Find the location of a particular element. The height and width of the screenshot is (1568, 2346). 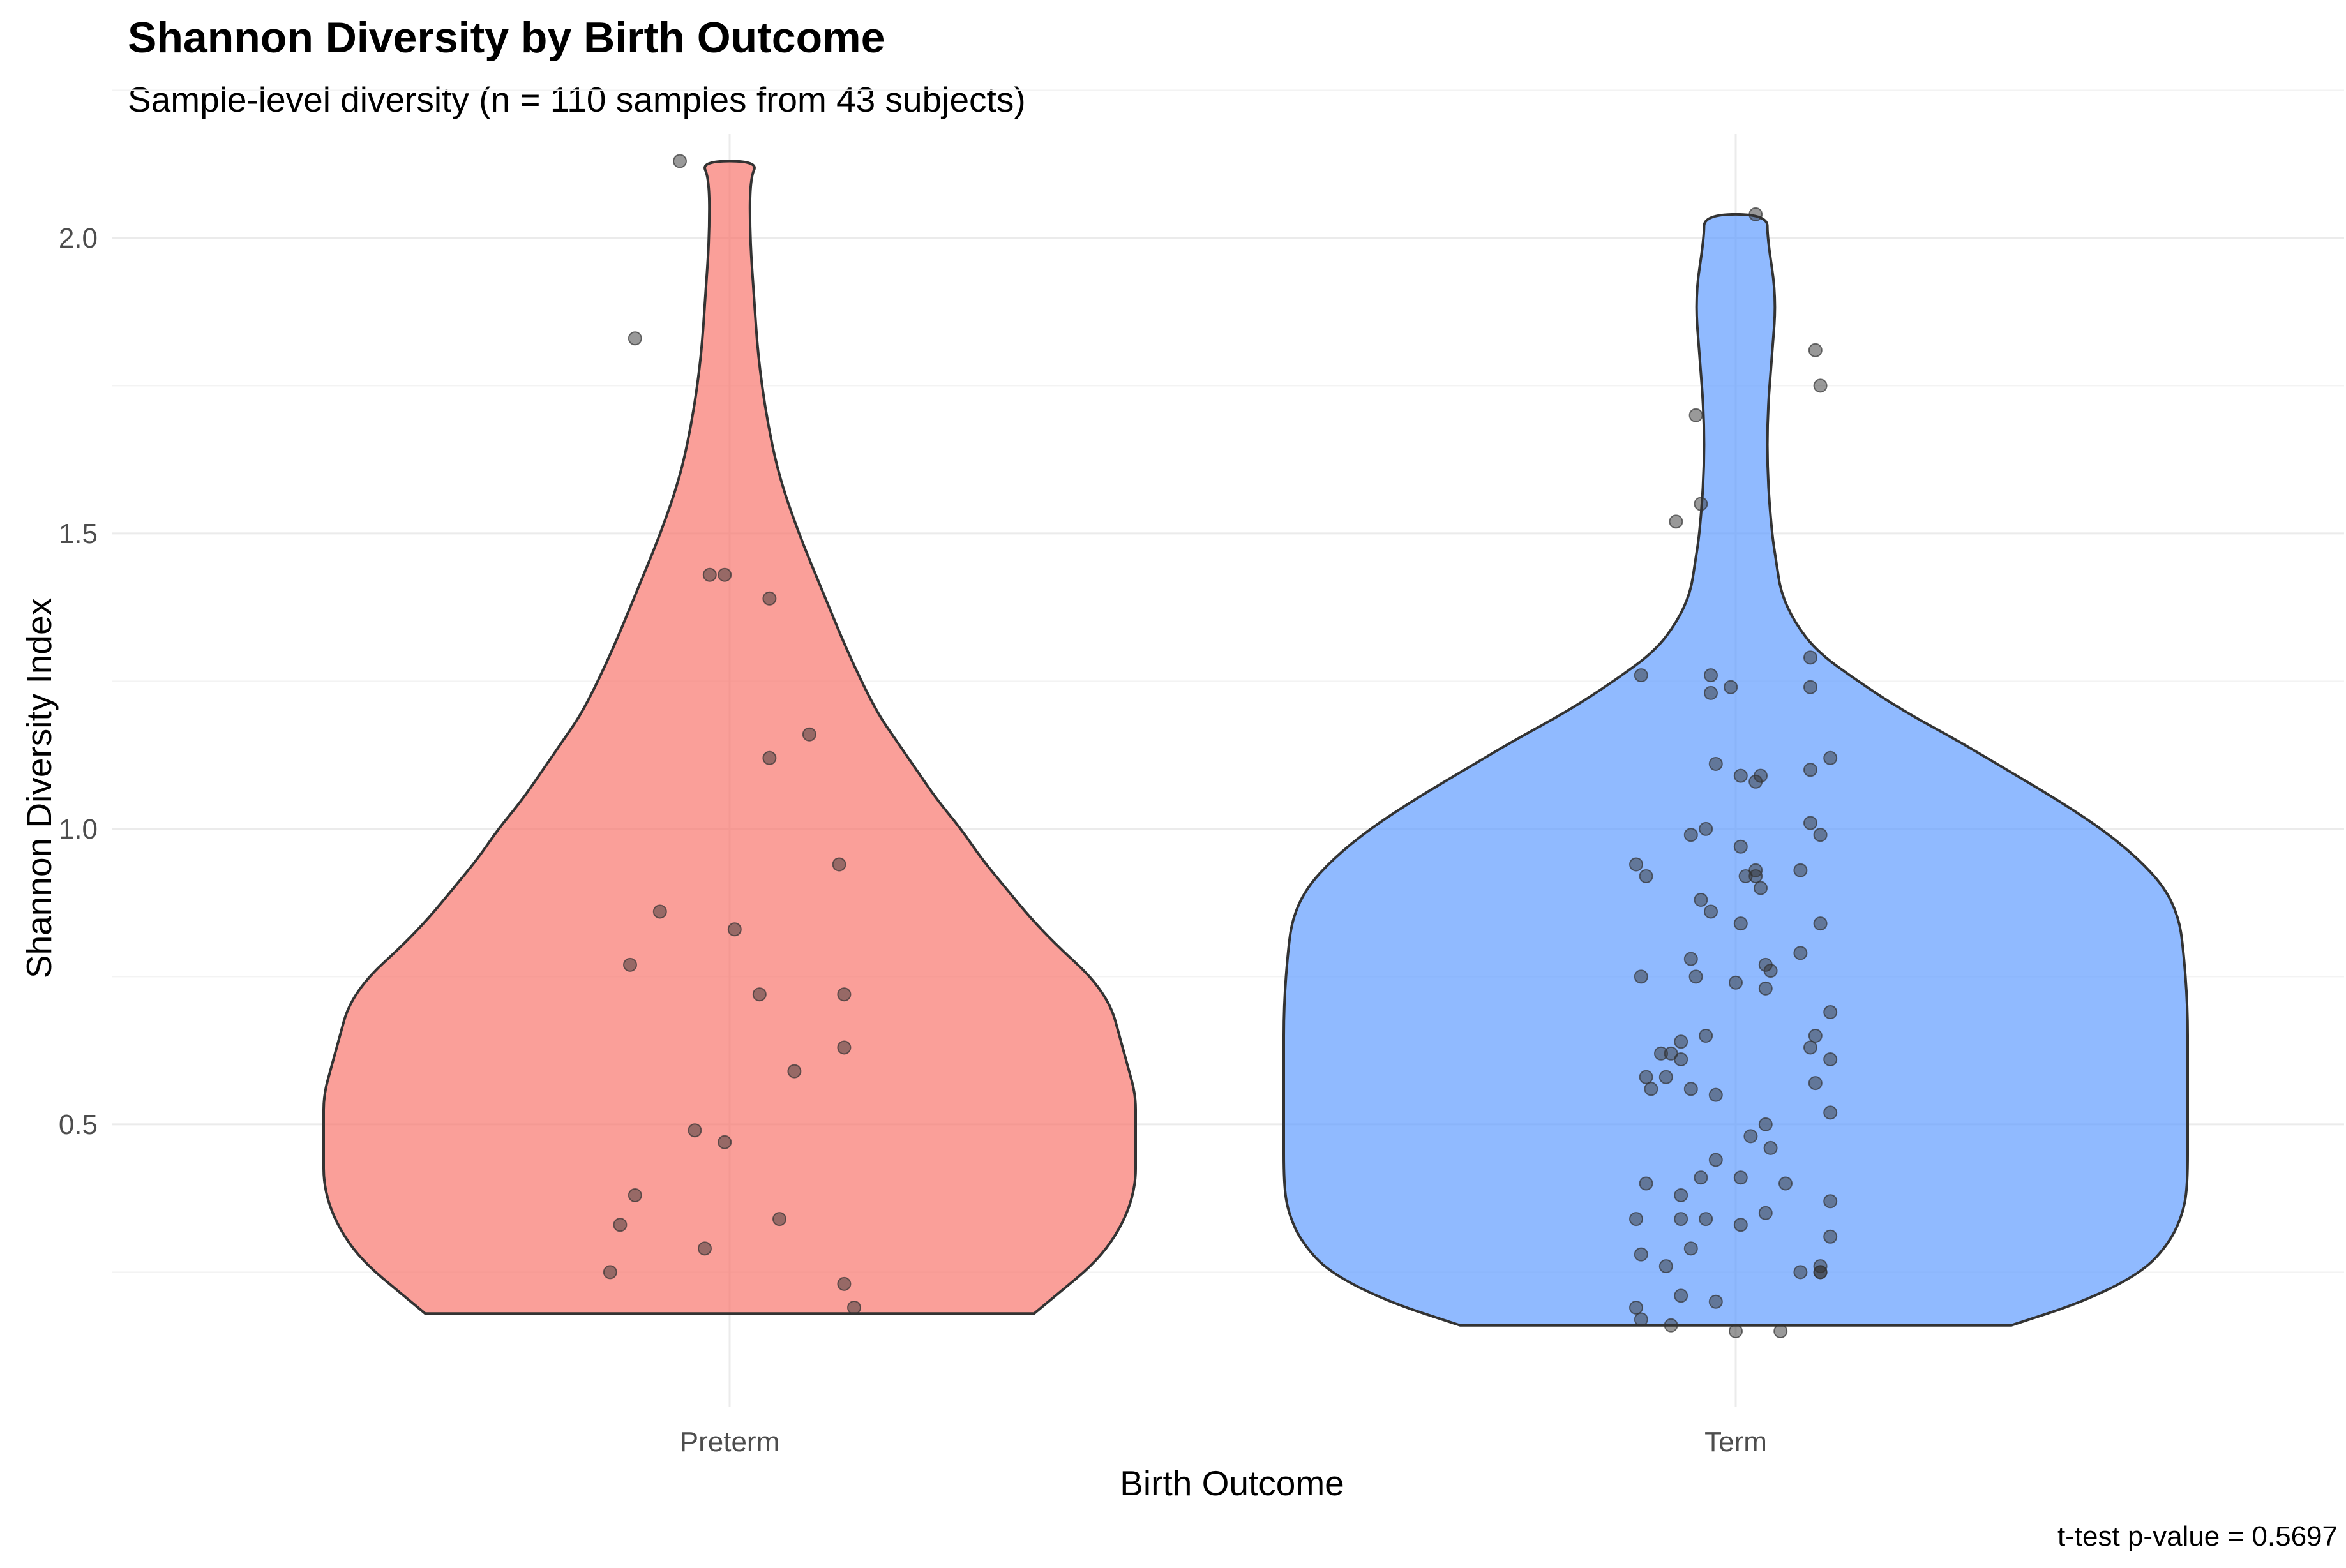

y-tick-label: 1.5 is located at coordinates (78, 533).